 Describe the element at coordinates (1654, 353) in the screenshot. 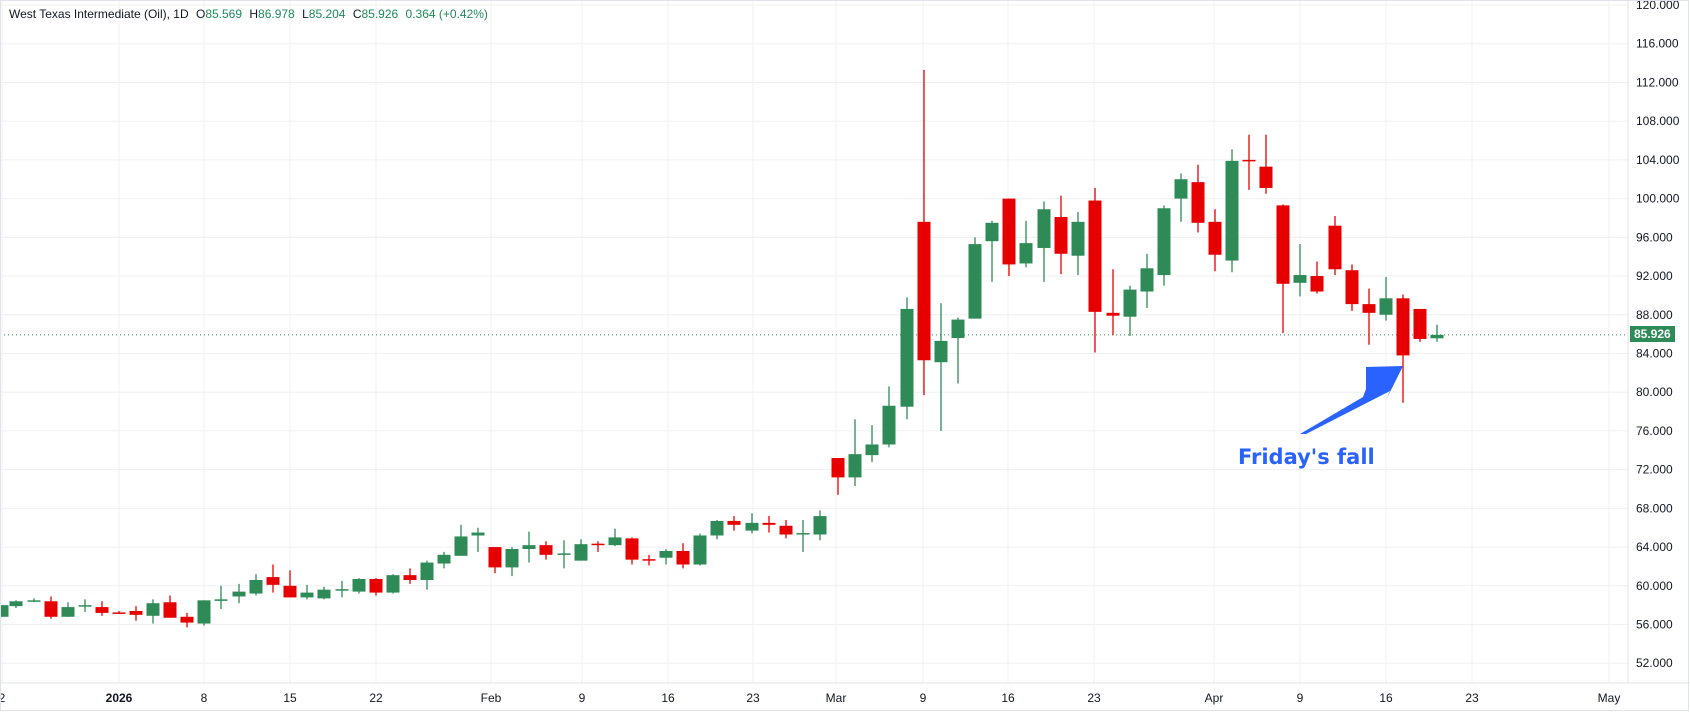

I see `price-tick-label: 84.000` at that location.